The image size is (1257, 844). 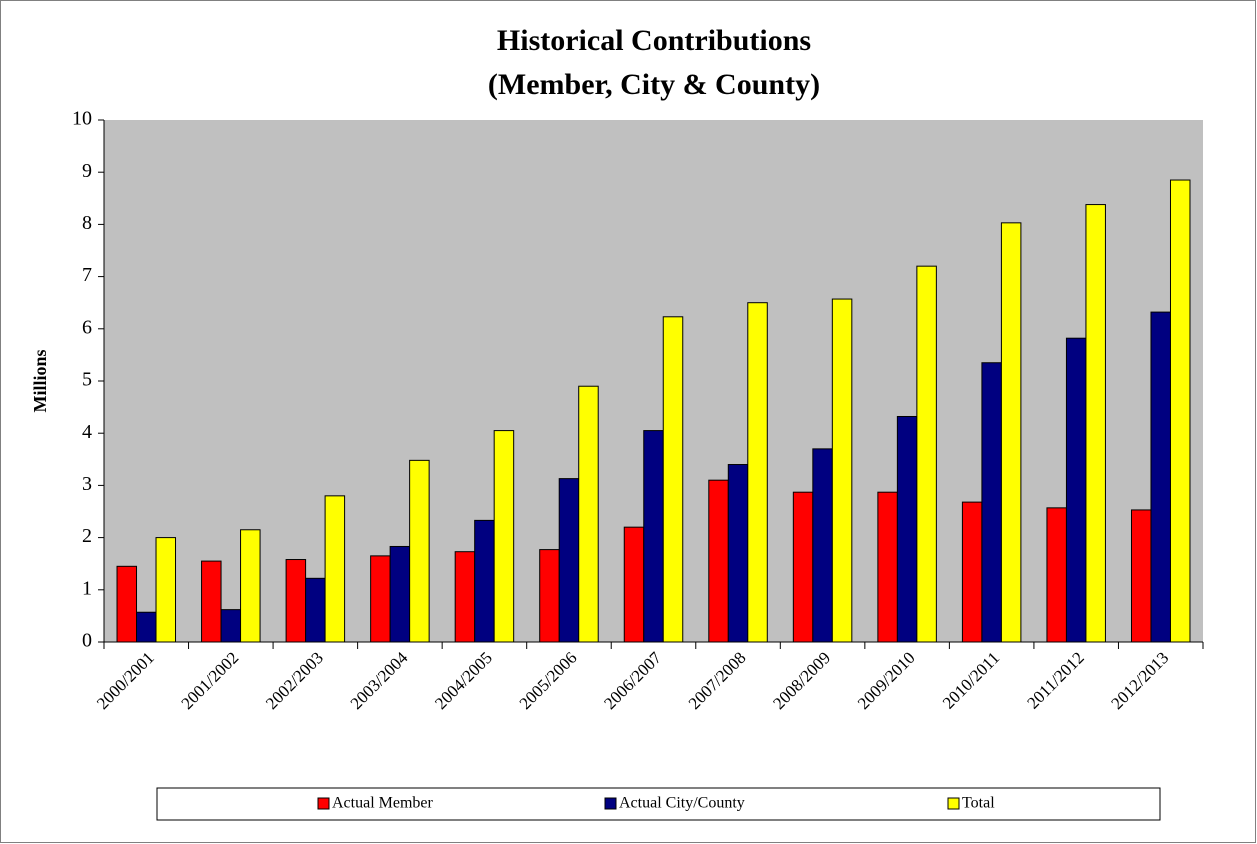 I want to click on legend-label: Total, so click(x=978, y=803).